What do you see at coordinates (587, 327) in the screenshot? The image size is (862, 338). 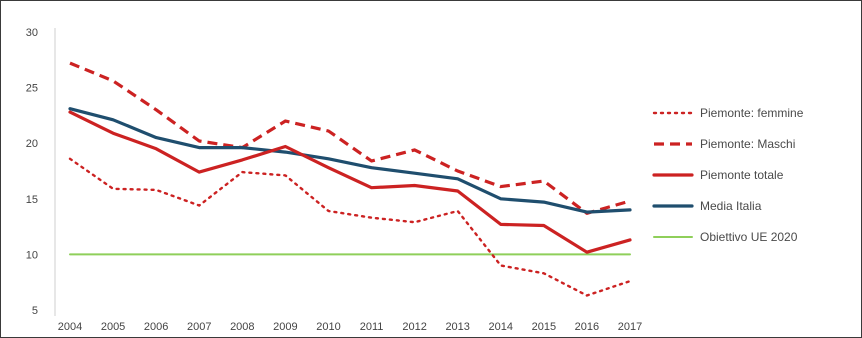 I see `x-tick-label: 2016` at bounding box center [587, 327].